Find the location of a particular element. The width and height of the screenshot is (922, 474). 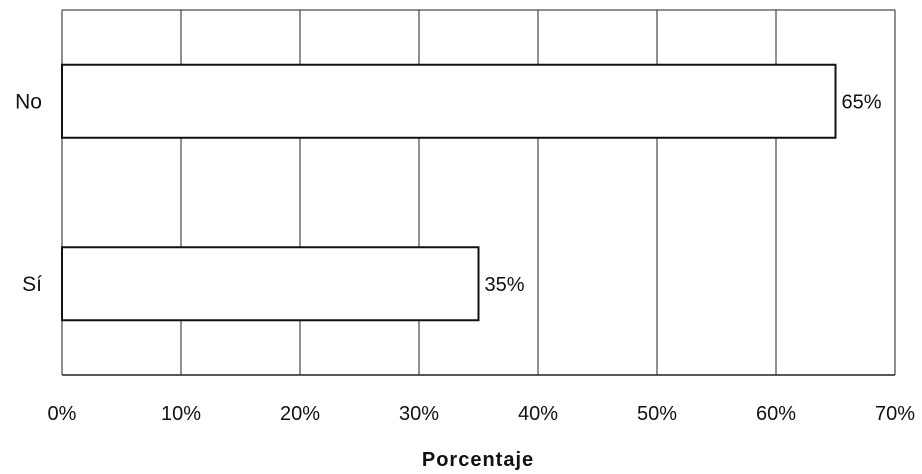

x-axis-title: Porcentaje is located at coordinates (478, 460).